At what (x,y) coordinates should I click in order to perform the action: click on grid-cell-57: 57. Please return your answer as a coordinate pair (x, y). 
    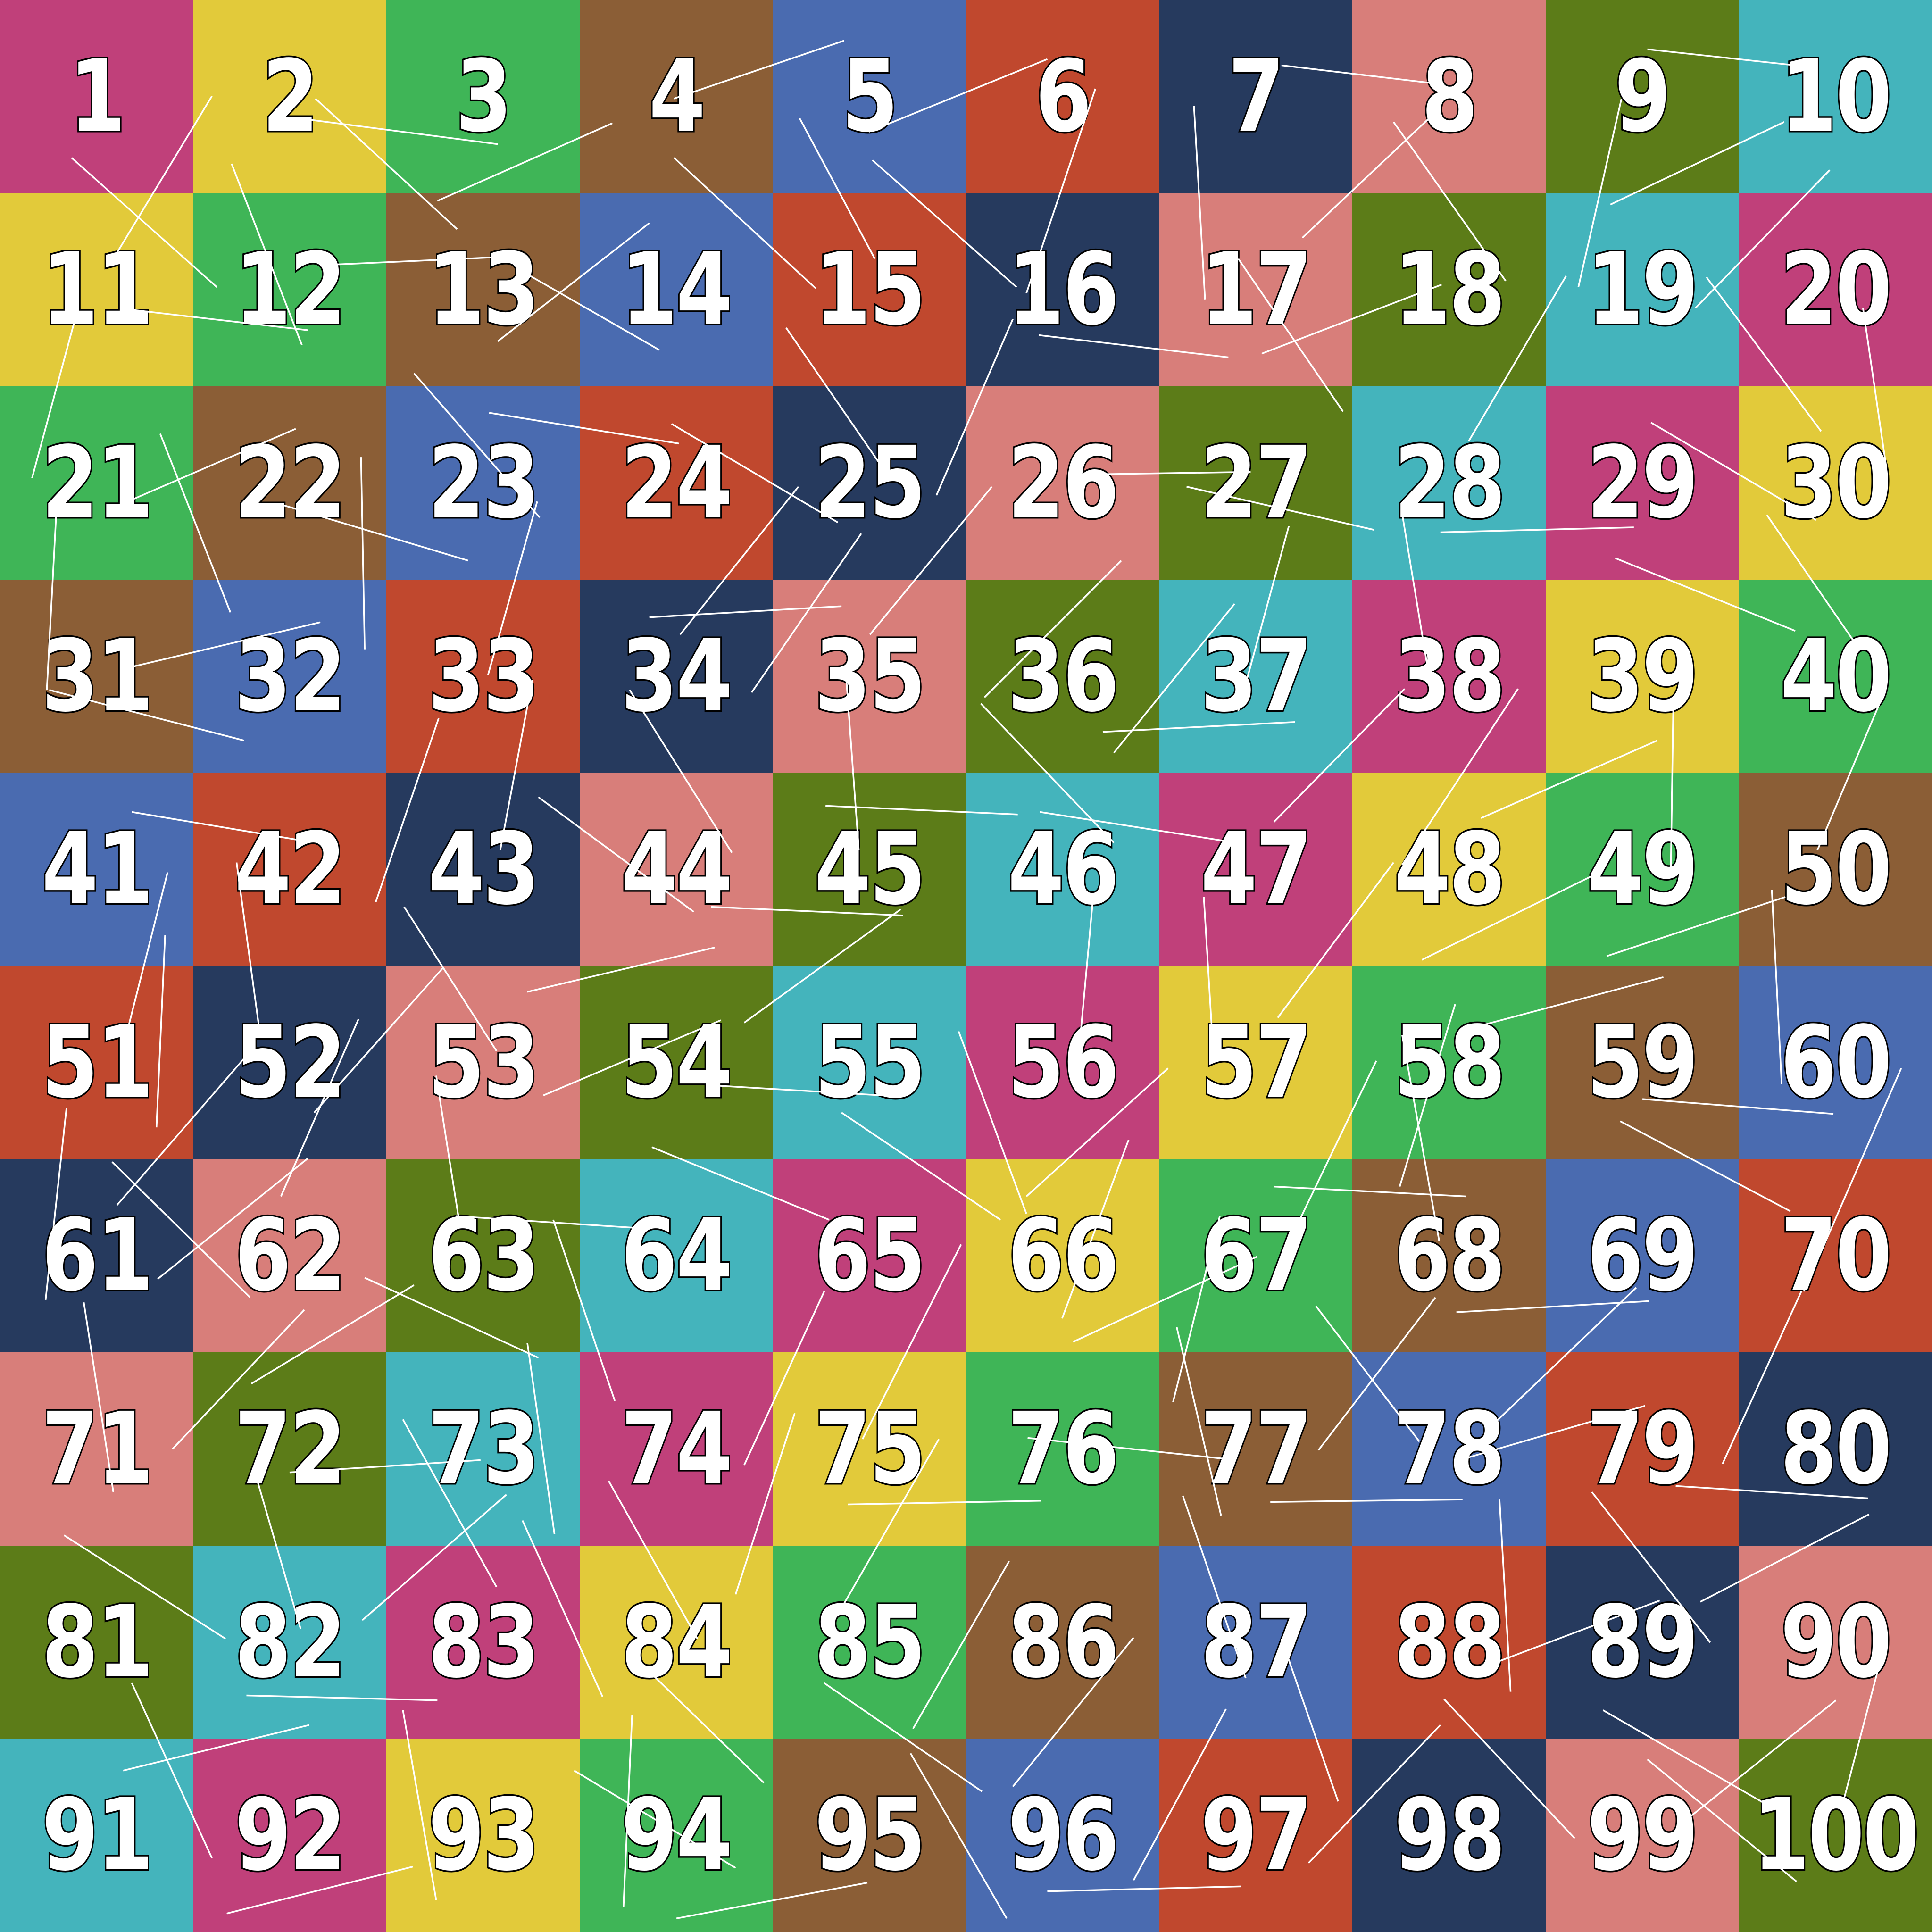
    Looking at the image, I should click on (1256, 1062).